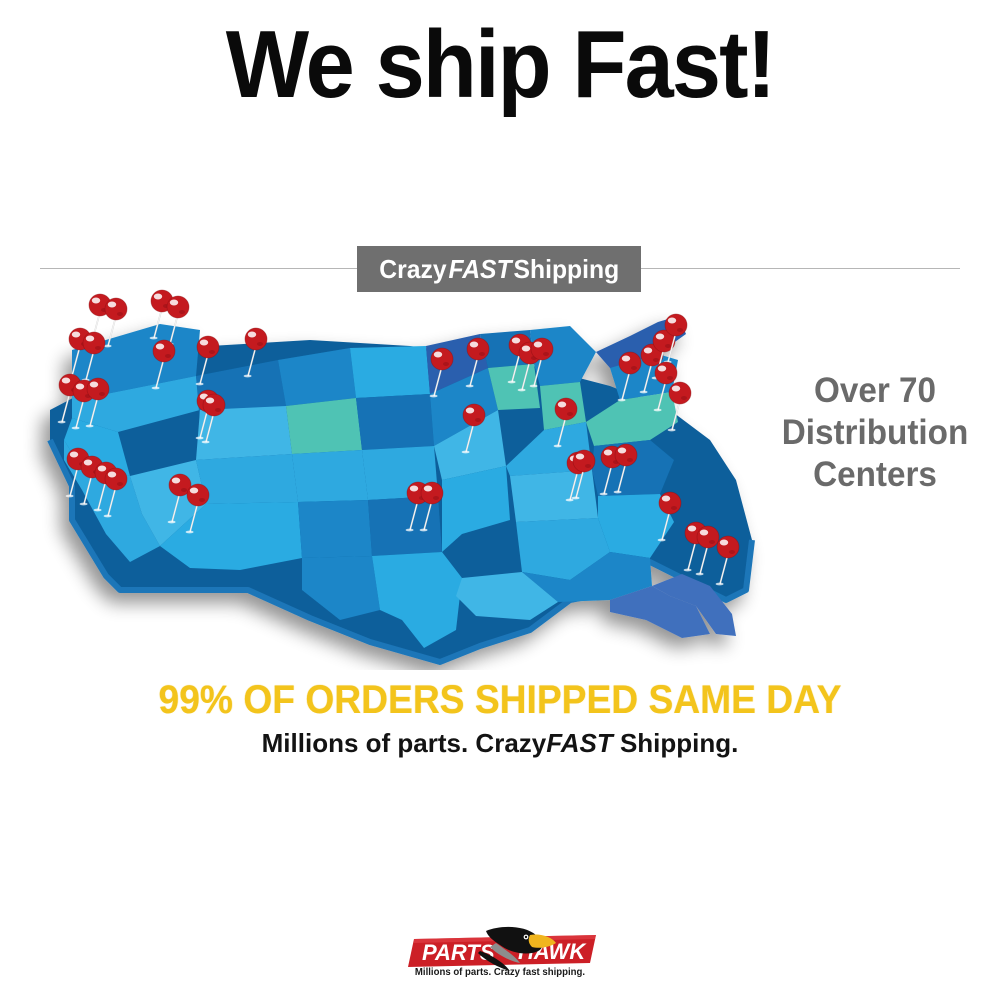 The width and height of the screenshot is (1000, 1000). I want to click on tagline-suffix: Shipping., so click(679, 743).